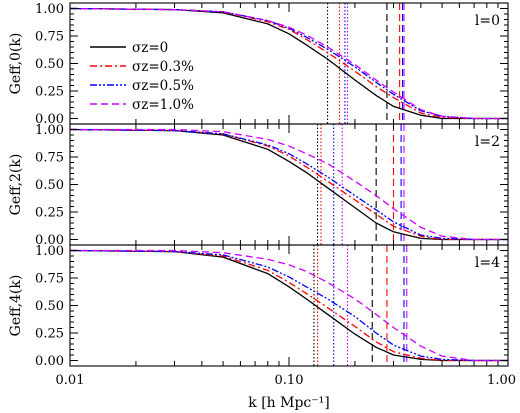 This screenshot has height=413, width=520. Describe the element at coordinates (49, 334) in the screenshot. I see `panel-2-ytick-label-1: 0.25` at that location.